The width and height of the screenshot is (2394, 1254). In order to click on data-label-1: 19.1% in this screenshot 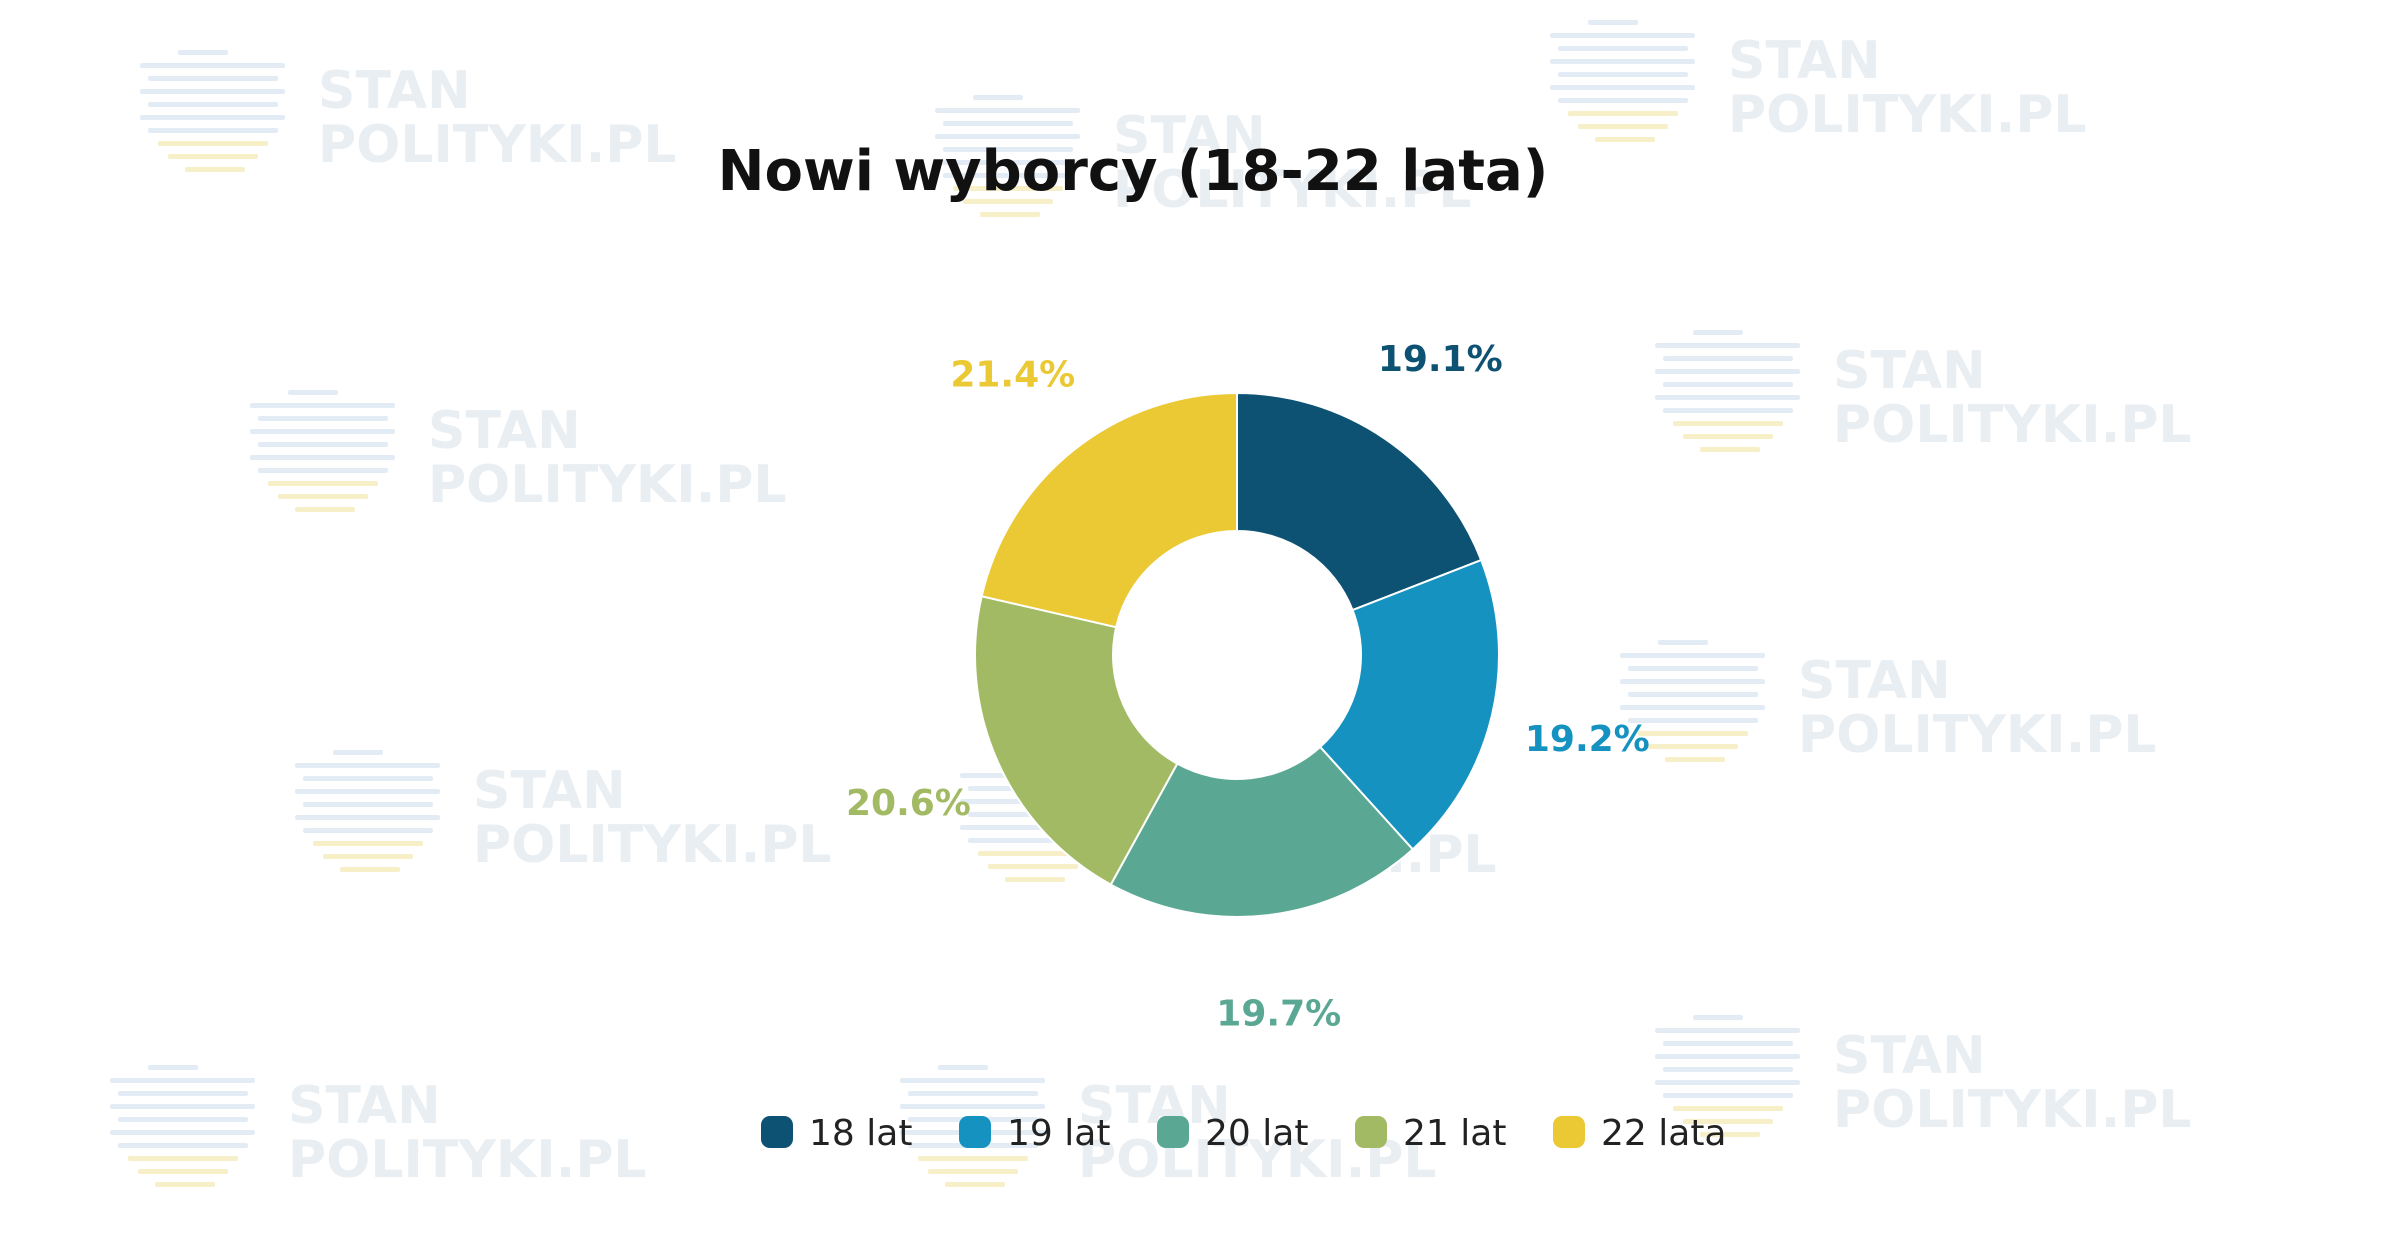, I will do `click(1440, 359)`.